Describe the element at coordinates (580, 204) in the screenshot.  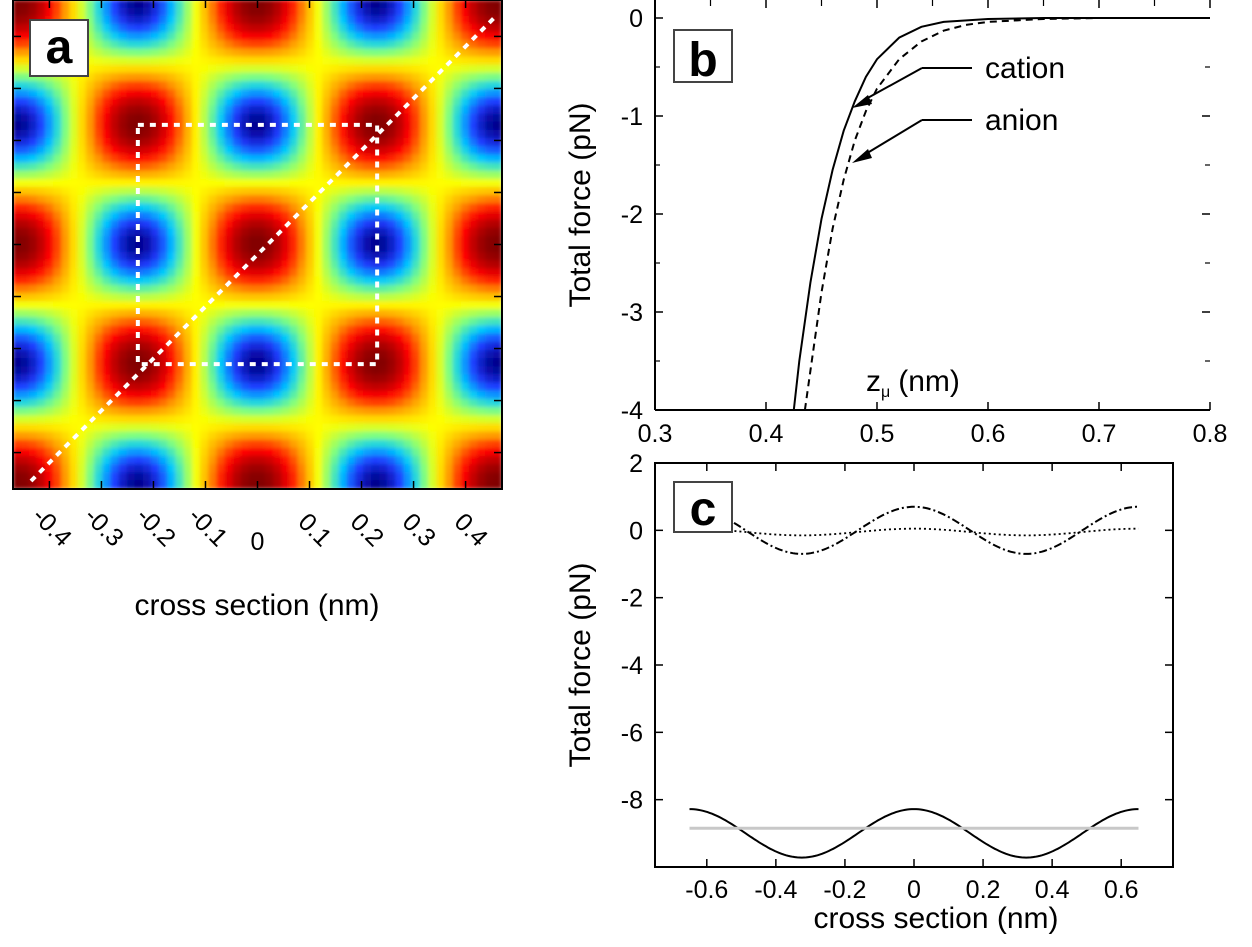
I see `panel-b-y-axis-title: Total force (pN)` at that location.